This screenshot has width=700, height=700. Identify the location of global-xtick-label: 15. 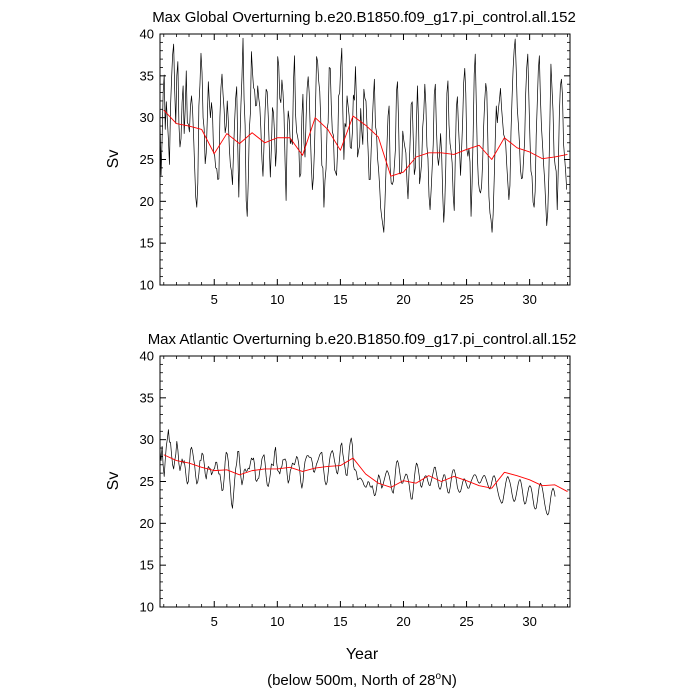
(340, 299).